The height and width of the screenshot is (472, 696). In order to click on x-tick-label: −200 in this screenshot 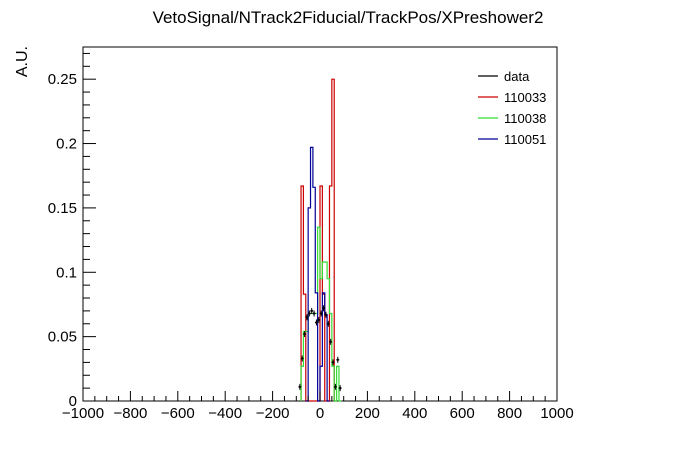, I will do `click(273, 413)`.